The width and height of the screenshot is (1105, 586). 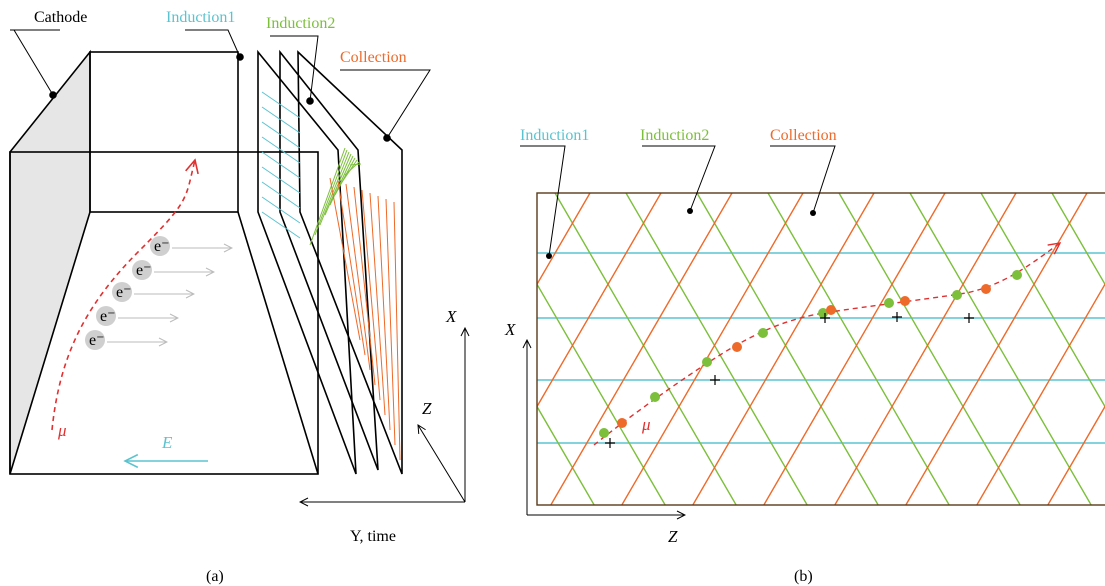 I want to click on plane-collection, so click(x=350, y=262).